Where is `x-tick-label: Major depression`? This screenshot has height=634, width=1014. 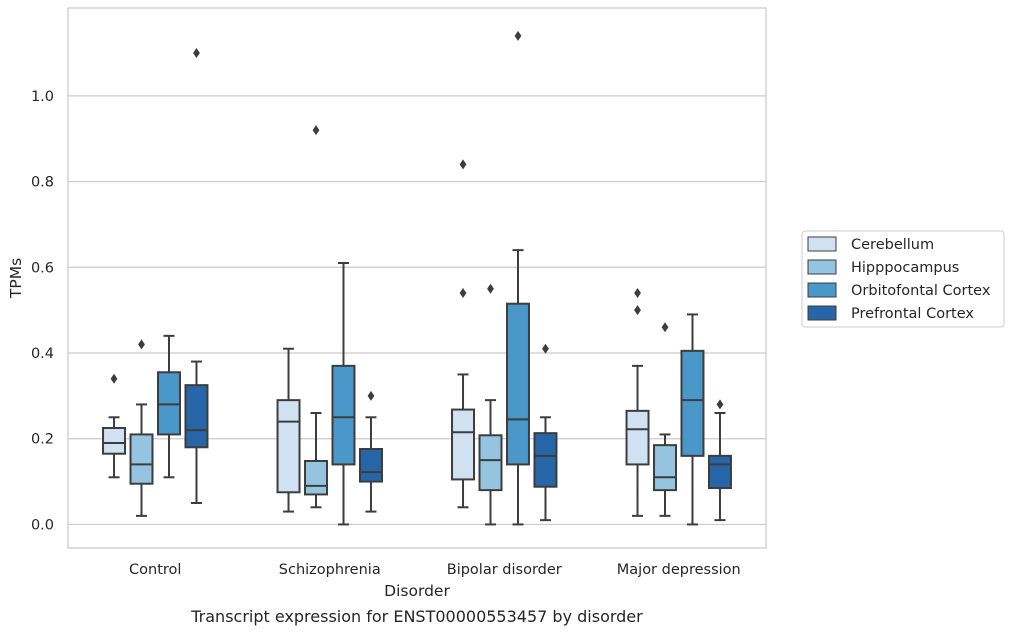
x-tick-label: Major depression is located at coordinates (679, 570).